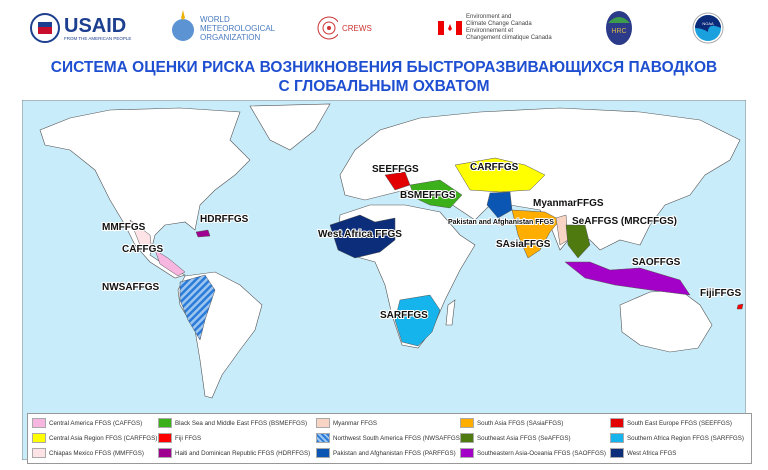 The image size is (768, 470). What do you see at coordinates (203, 233) in the screenshot?
I see `region-hdrffgs` at bounding box center [203, 233].